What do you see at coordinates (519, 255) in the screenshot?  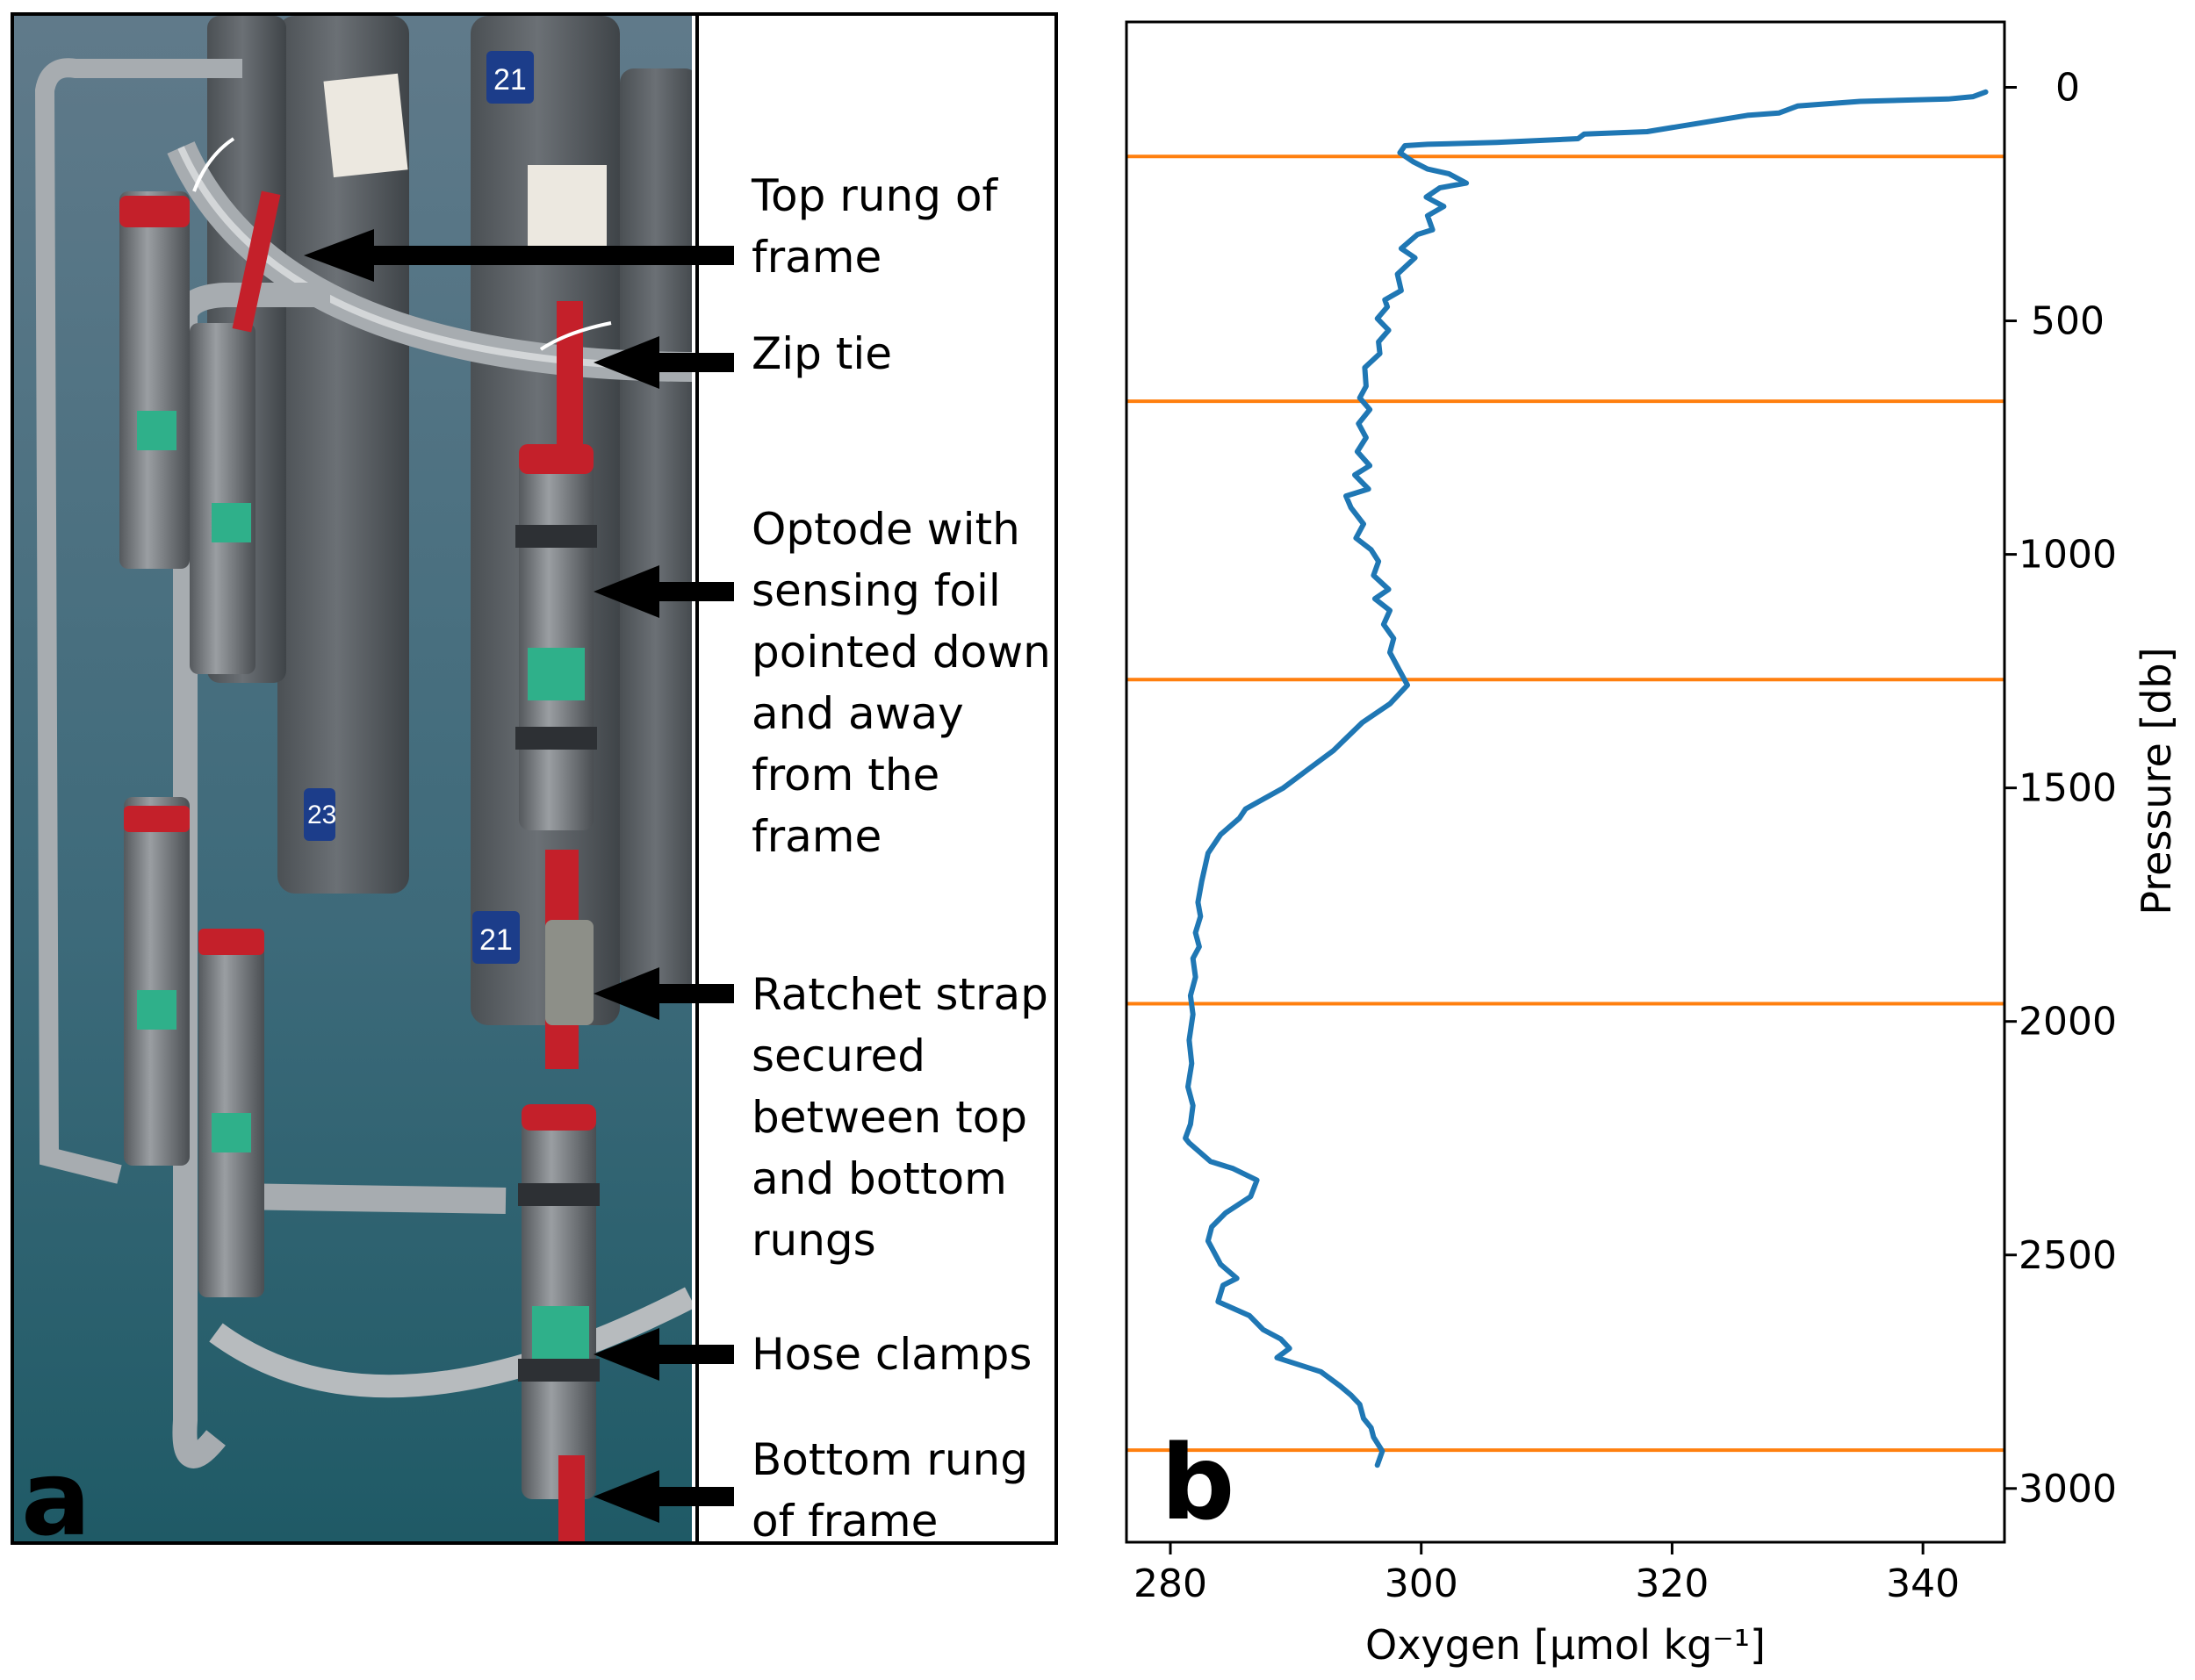 I see `arrow-top-rung` at bounding box center [519, 255].